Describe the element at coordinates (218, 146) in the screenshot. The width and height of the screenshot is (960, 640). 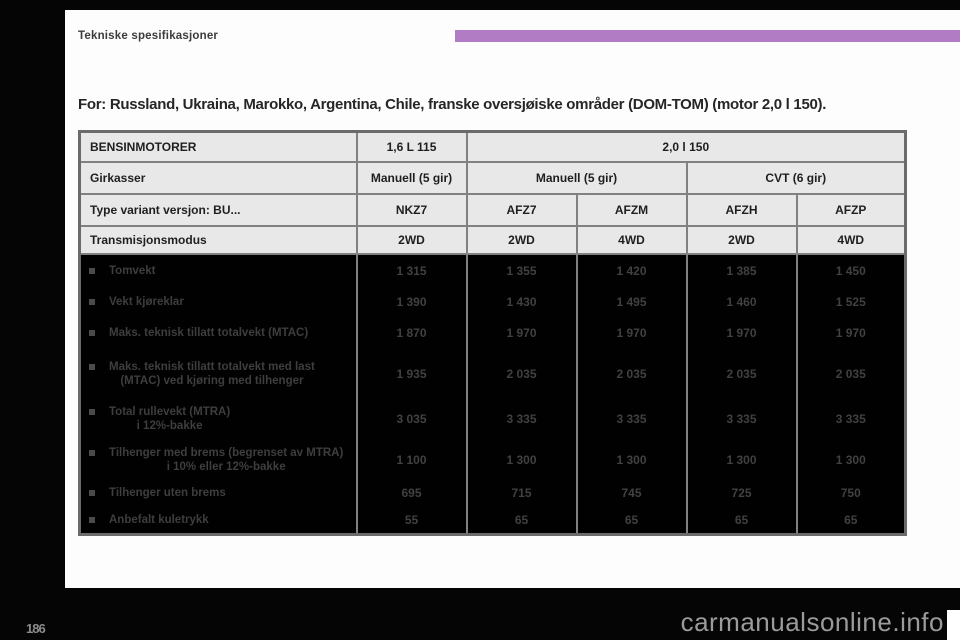
I see `engine-row-label: BENSINMOTORER` at that location.